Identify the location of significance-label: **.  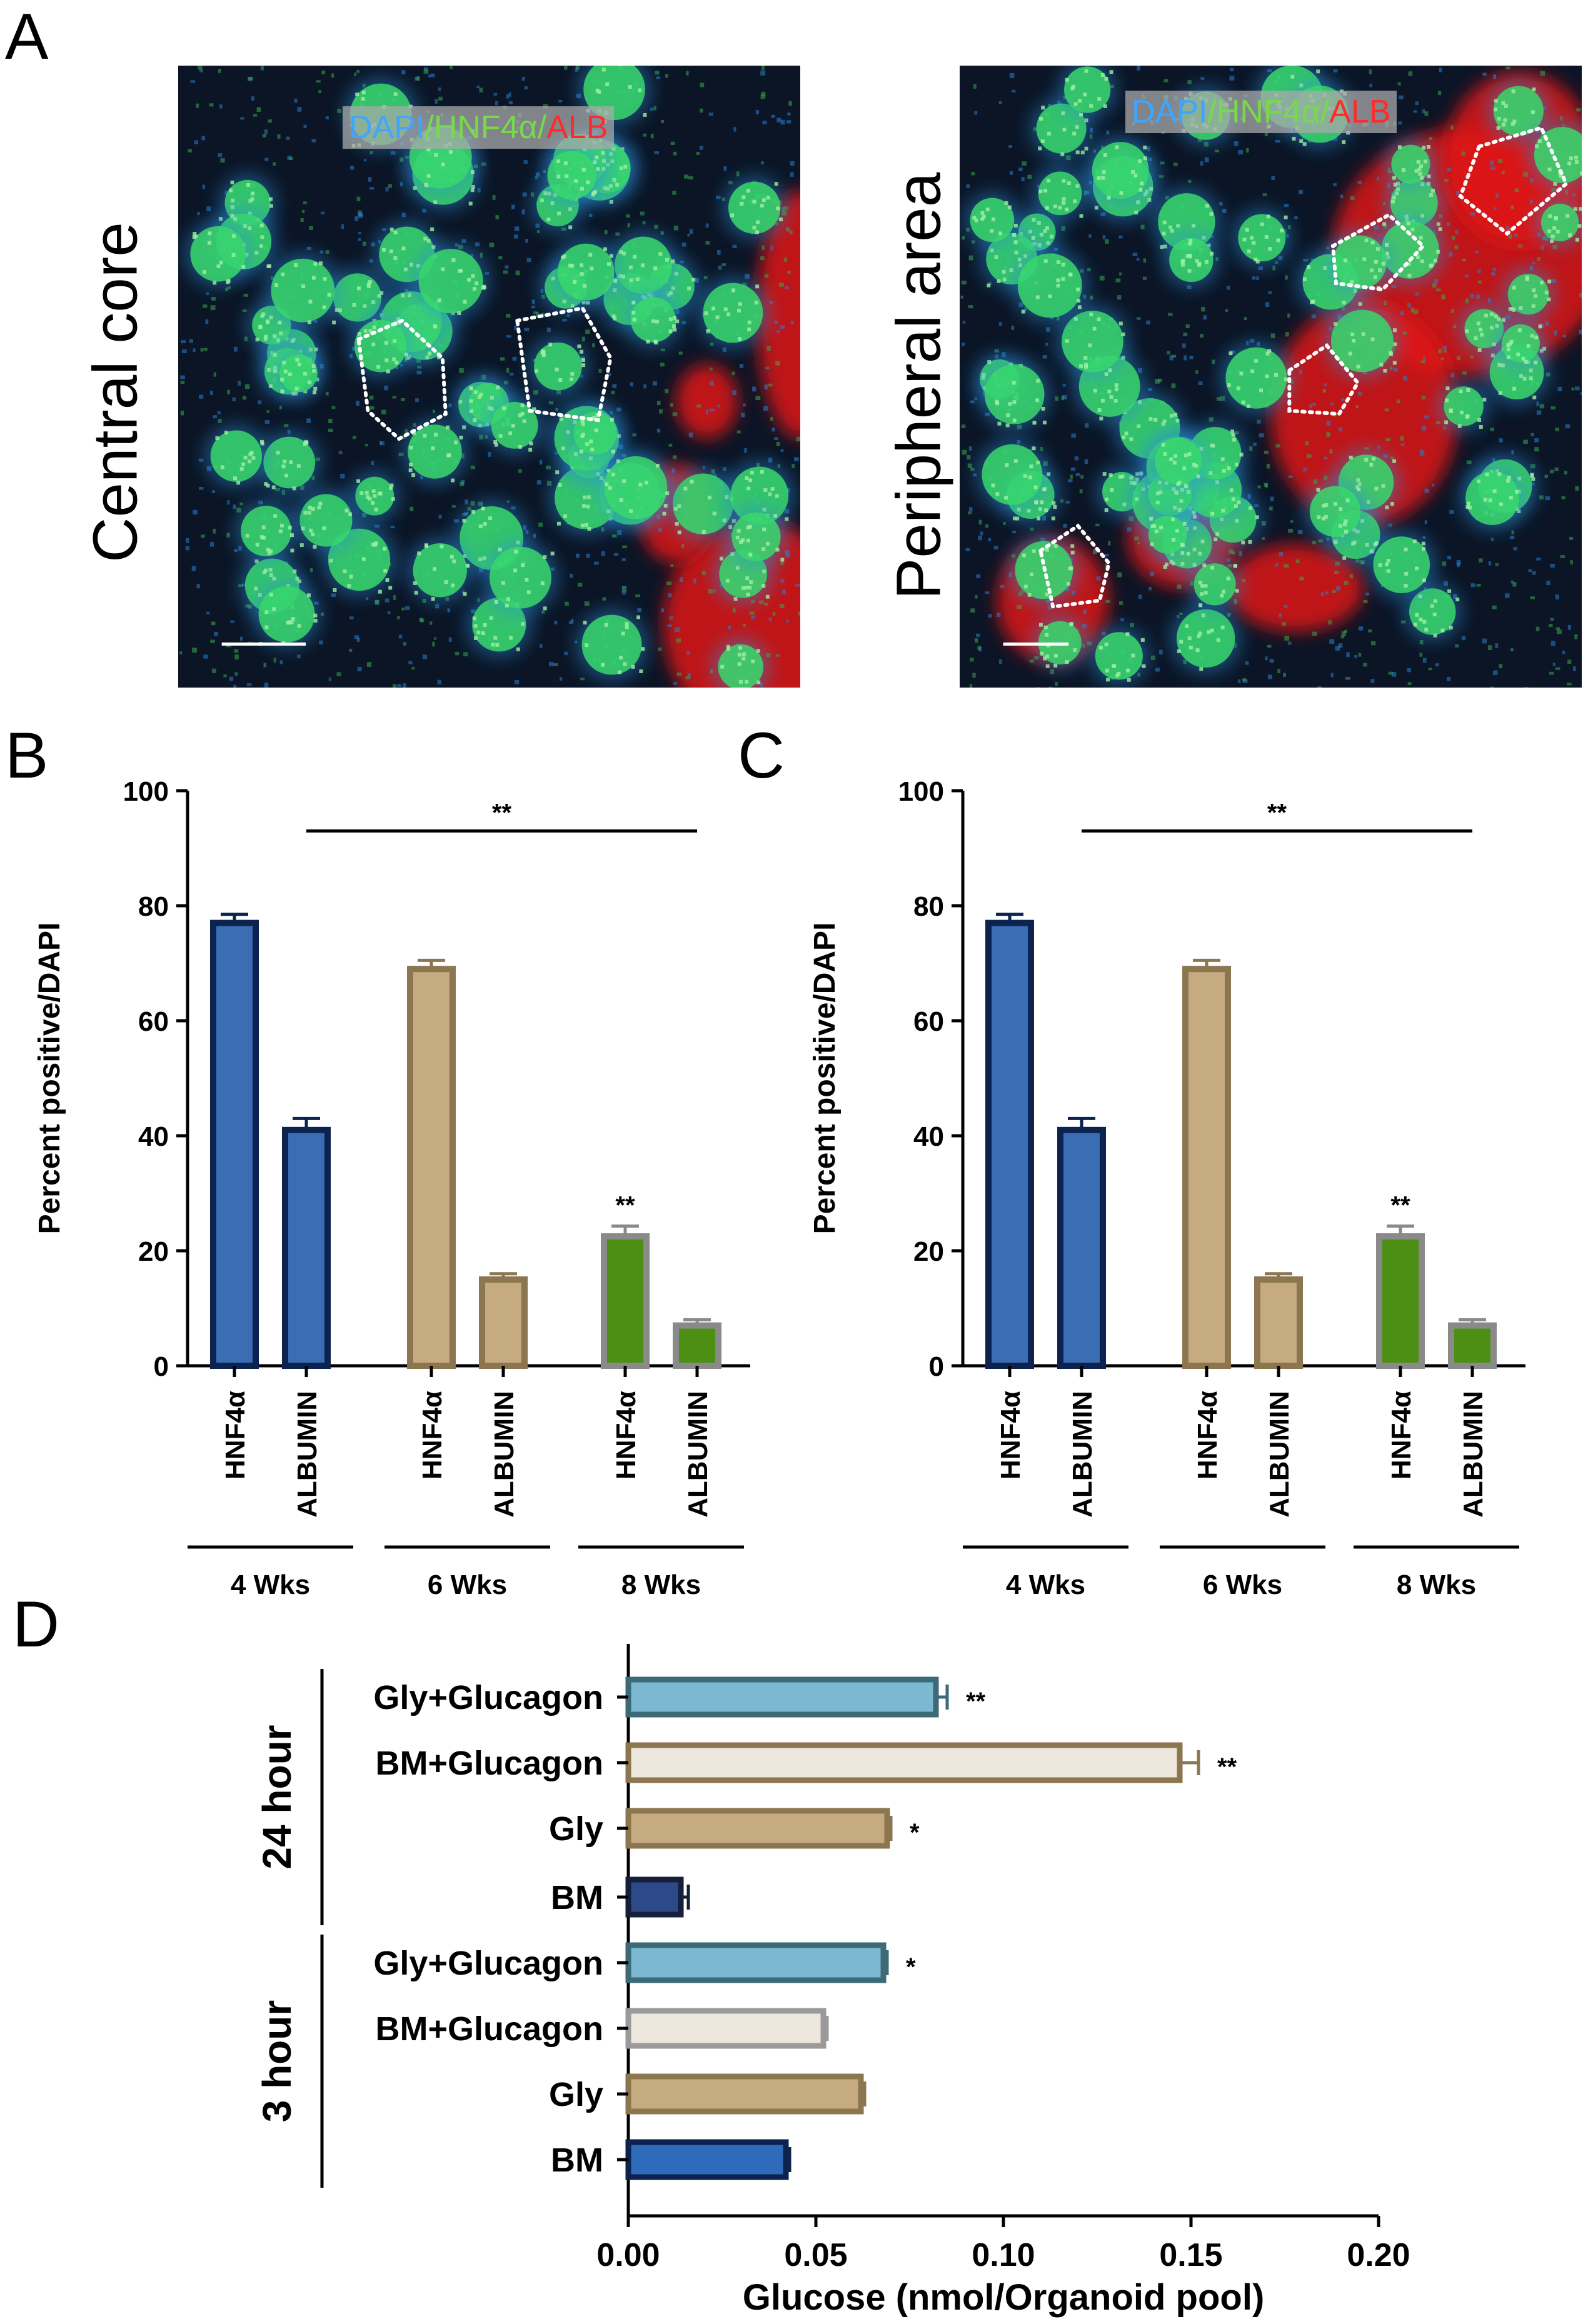
(1277, 812).